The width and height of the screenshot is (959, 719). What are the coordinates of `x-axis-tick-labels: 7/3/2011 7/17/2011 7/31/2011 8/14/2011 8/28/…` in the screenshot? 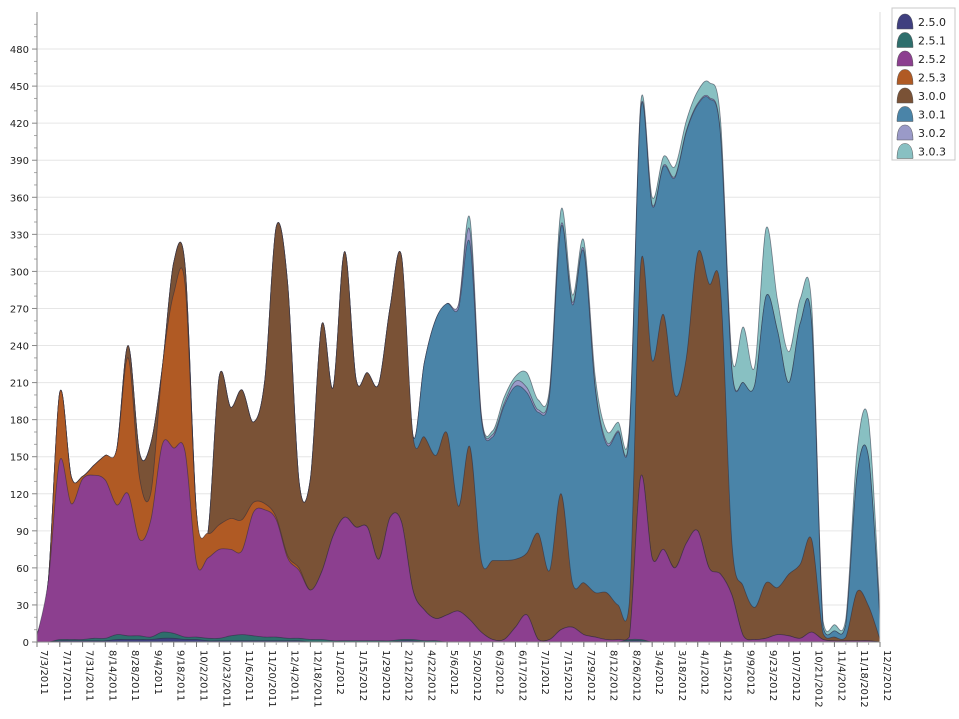 It's located at (465, 679).